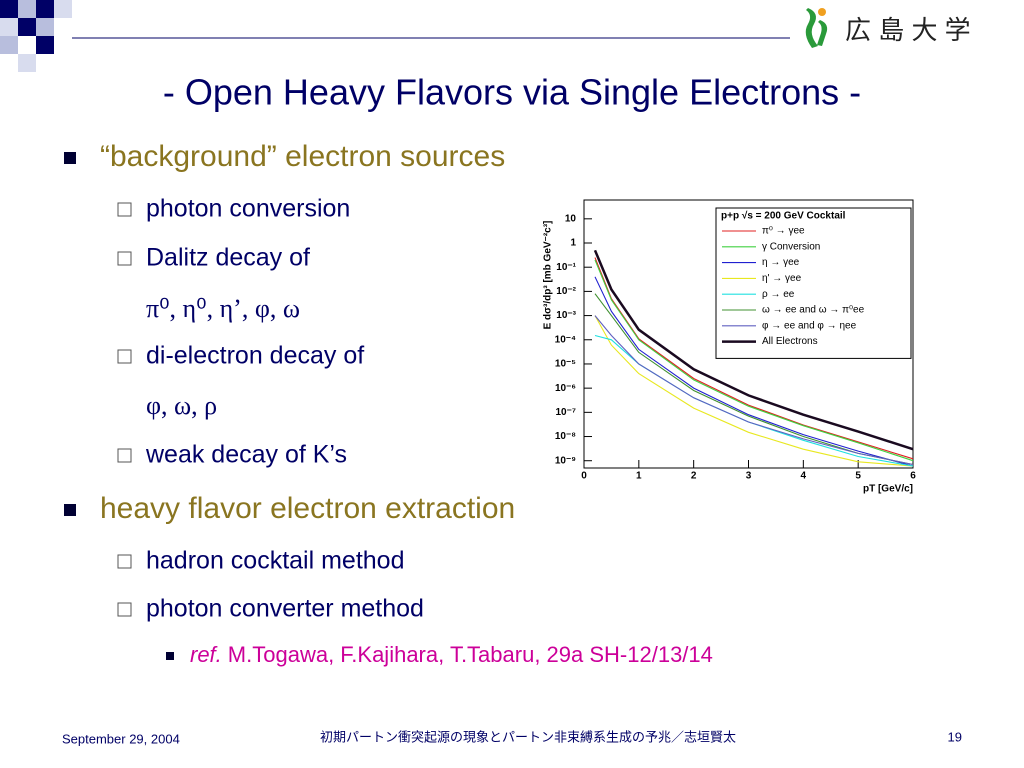  What do you see at coordinates (228, 258) in the screenshot?
I see `sub-bullet: Dalitz decay of` at bounding box center [228, 258].